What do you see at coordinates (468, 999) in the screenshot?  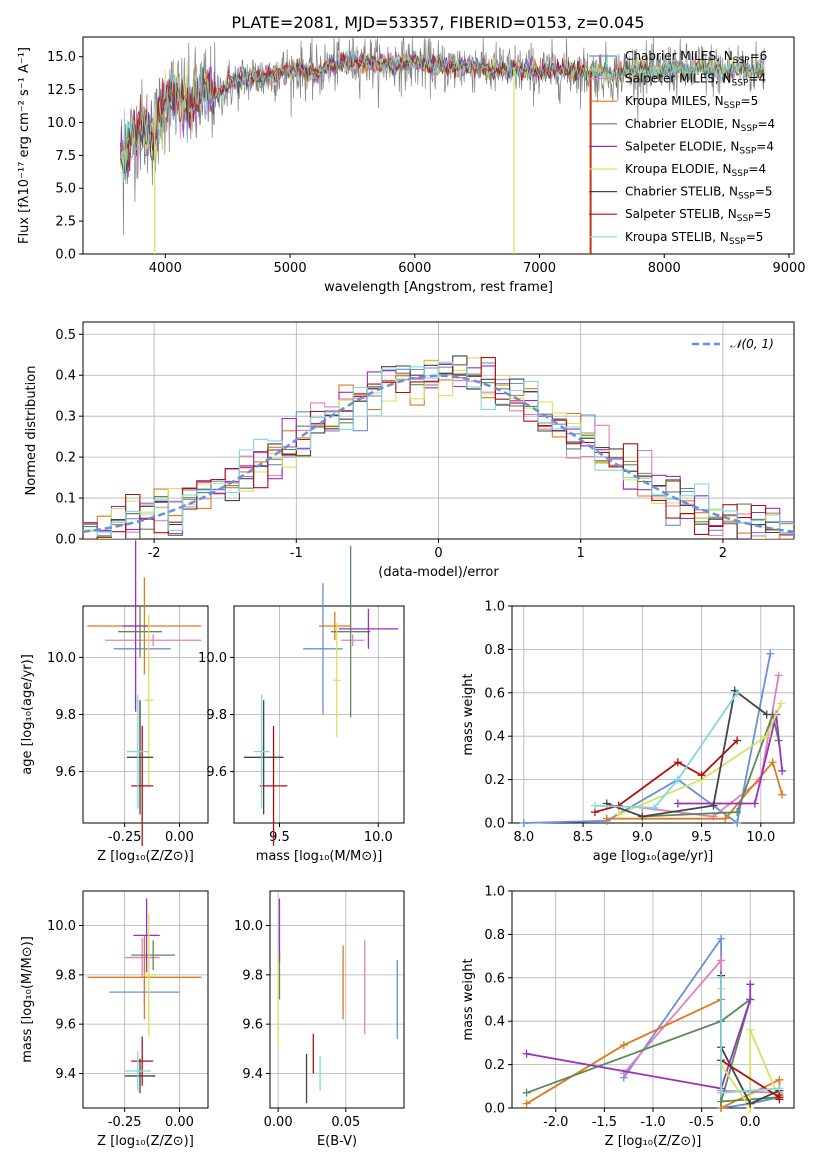 I see `mass_weight_vs_Z-y-axis-label: mass weight` at bounding box center [468, 999].